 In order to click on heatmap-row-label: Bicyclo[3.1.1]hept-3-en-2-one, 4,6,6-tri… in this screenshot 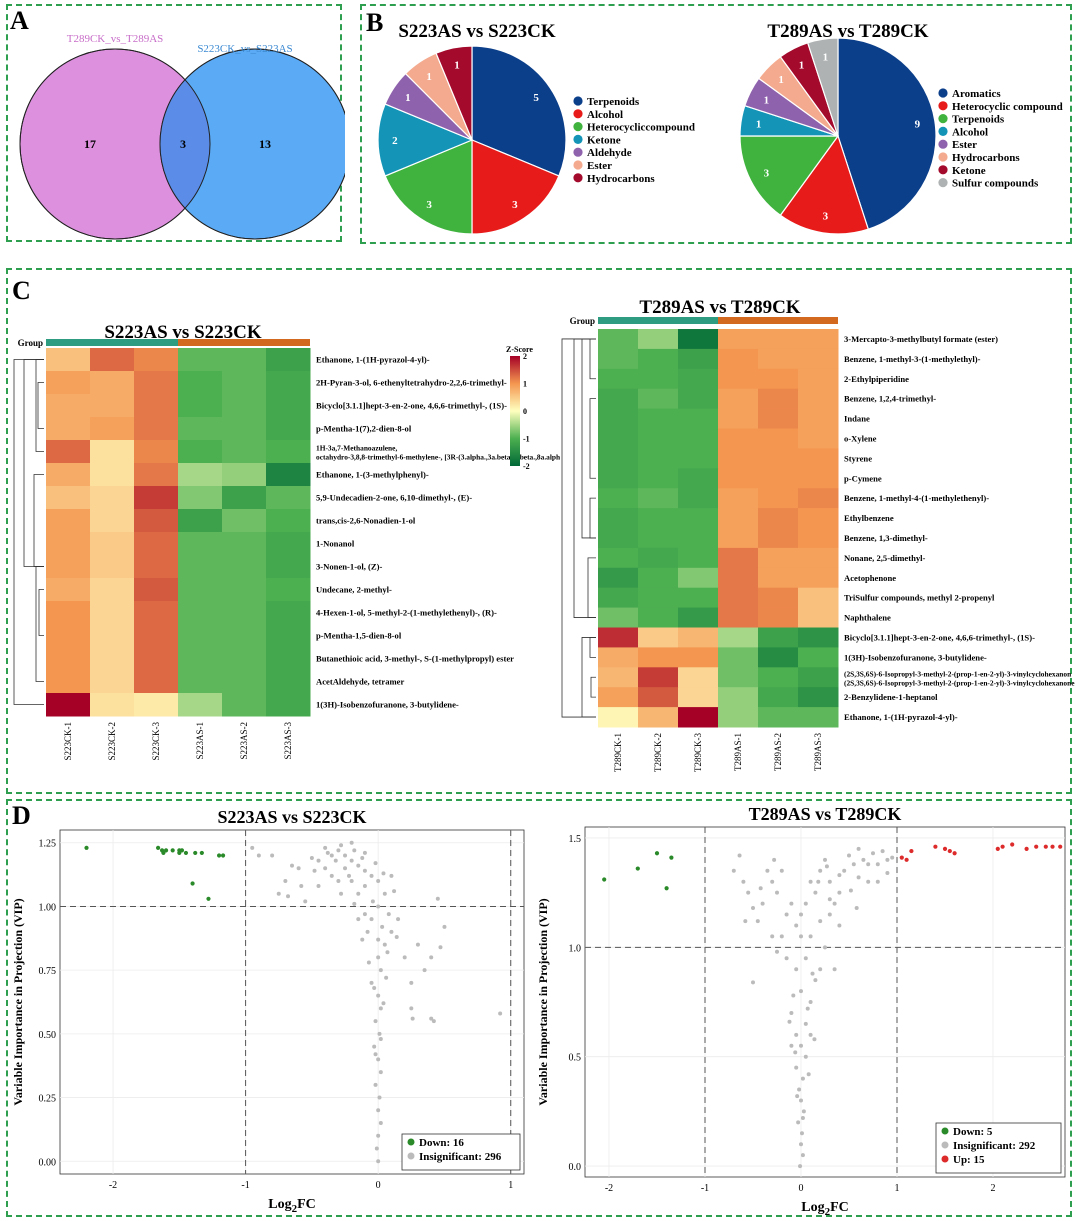, I will do `click(411, 406)`.